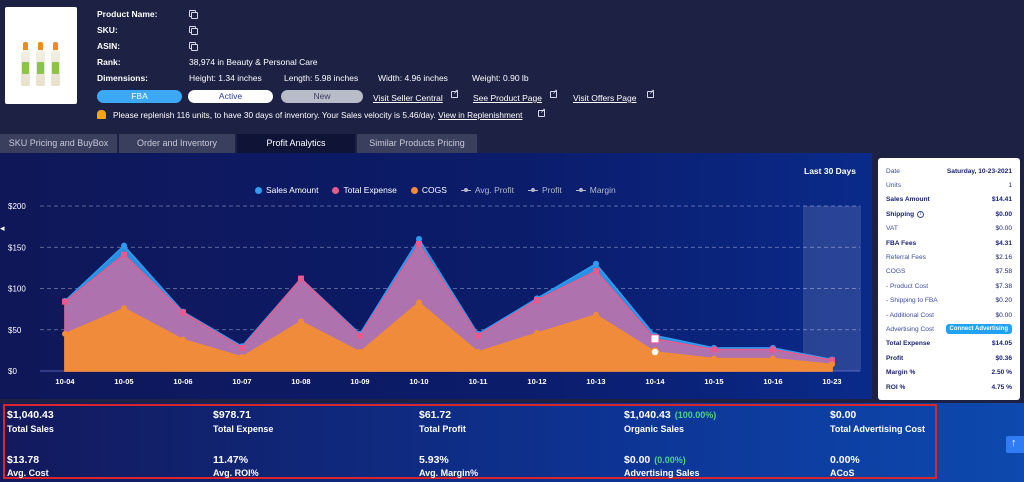  What do you see at coordinates (713, 381) in the screenshot?
I see `x-tick-label: 10-15` at bounding box center [713, 381].